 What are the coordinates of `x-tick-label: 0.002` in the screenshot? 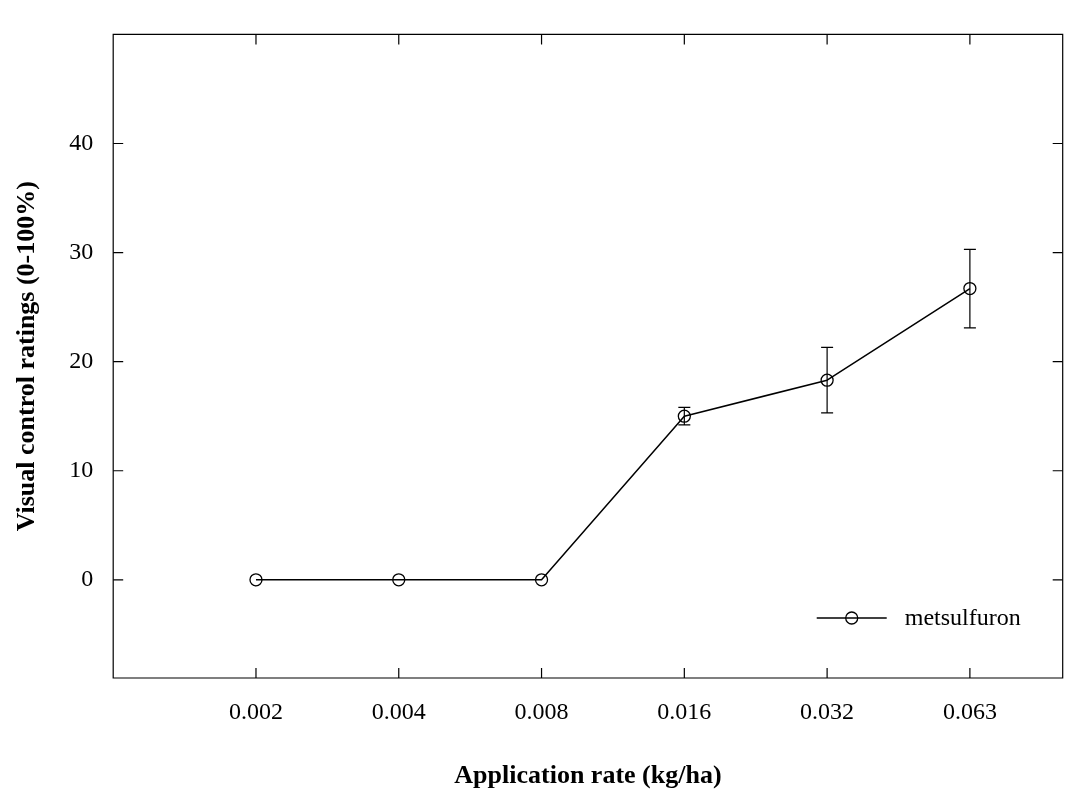 It's located at (255, 710).